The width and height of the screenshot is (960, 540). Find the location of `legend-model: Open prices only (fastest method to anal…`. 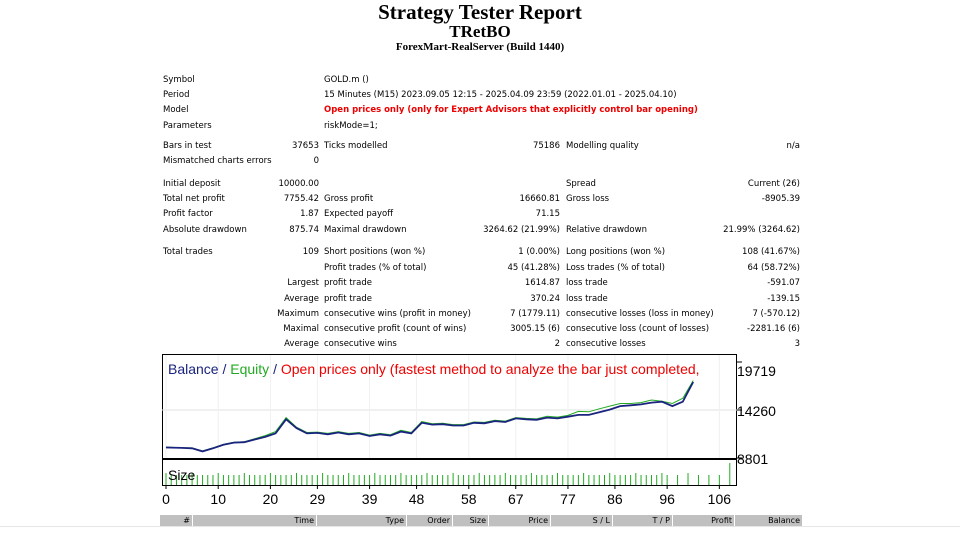

legend-model: Open prices only (fastest method to anal… is located at coordinates (490, 369).